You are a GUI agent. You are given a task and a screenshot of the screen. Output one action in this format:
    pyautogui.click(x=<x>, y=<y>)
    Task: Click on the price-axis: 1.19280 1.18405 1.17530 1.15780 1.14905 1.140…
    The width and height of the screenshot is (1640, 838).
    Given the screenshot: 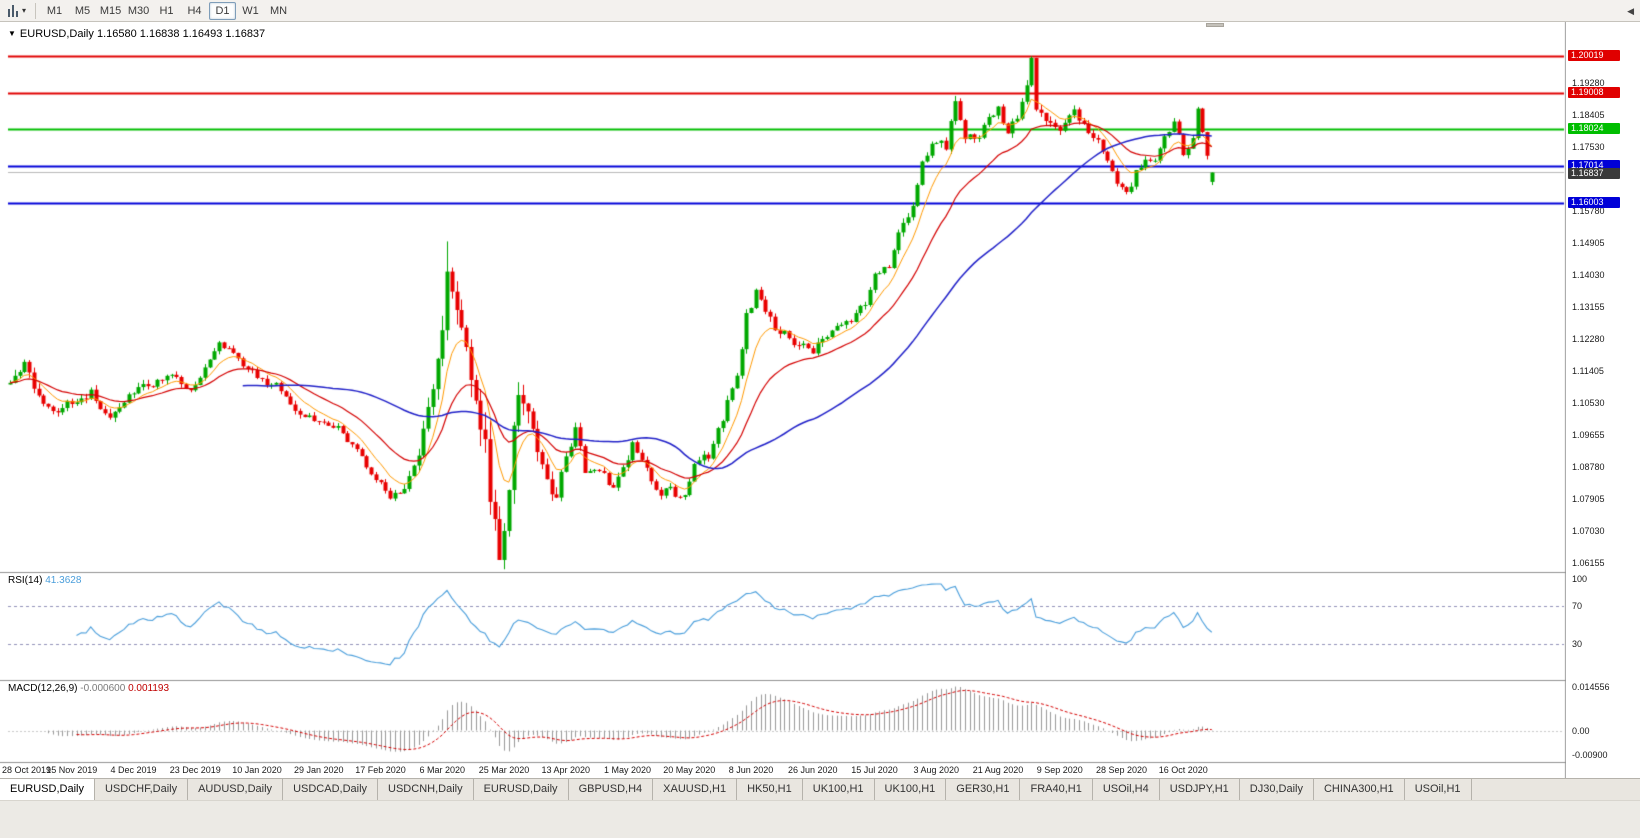 What is the action you would take?
    pyautogui.click(x=1603, y=400)
    